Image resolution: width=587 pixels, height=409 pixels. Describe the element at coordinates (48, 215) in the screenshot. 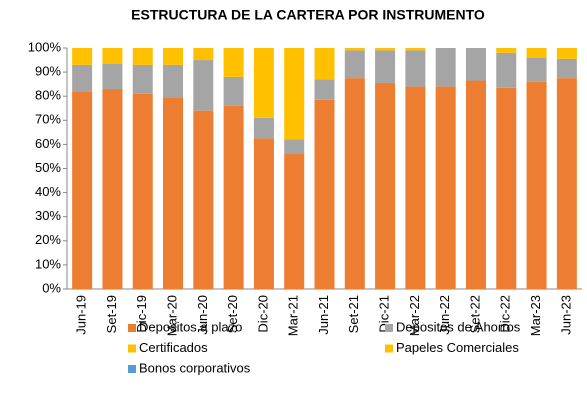

I see `y-tick-label: 30%` at that location.